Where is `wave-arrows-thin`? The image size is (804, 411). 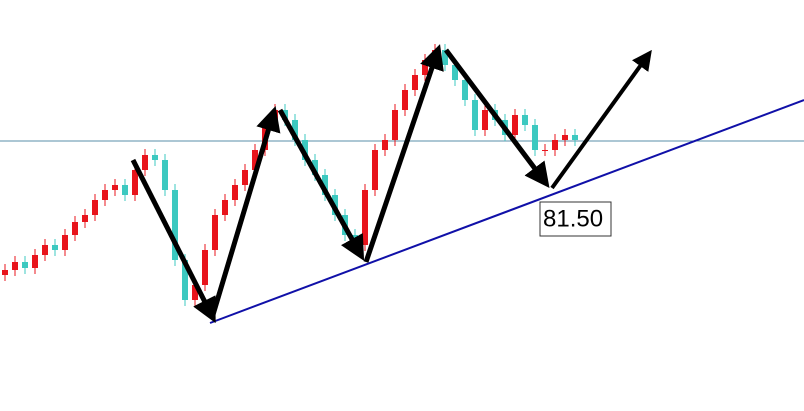 wave-arrows-thin is located at coordinates (601, 119).